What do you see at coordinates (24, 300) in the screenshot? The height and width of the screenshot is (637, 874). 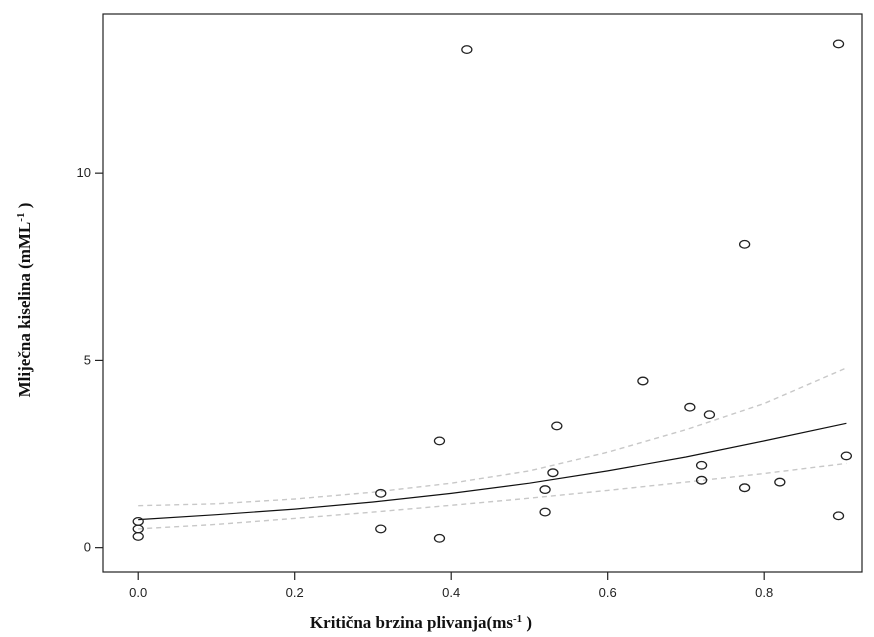 I see `y-axis-title: Mliječna kiselina (mML-1 )` at bounding box center [24, 300].